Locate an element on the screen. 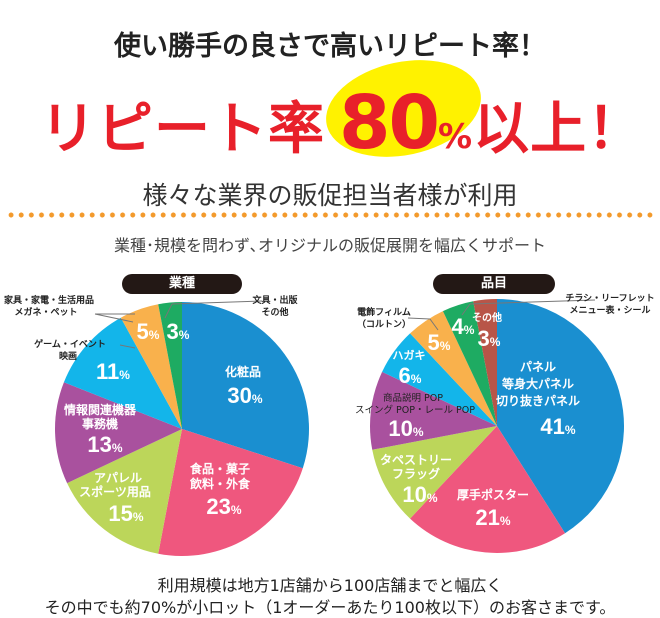 This screenshot has height=618, width=660. outside-label: 映画 is located at coordinates (68, 357).